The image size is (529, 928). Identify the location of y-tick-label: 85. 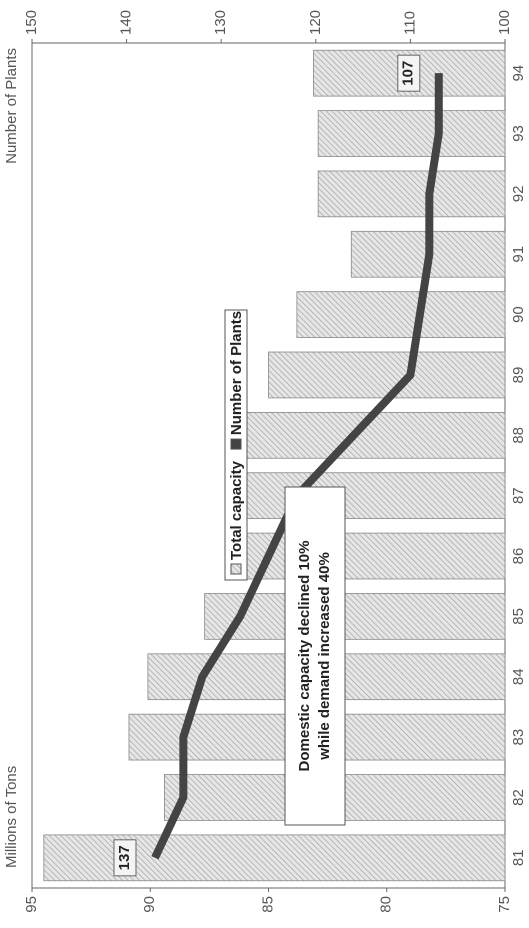
(267, 904).